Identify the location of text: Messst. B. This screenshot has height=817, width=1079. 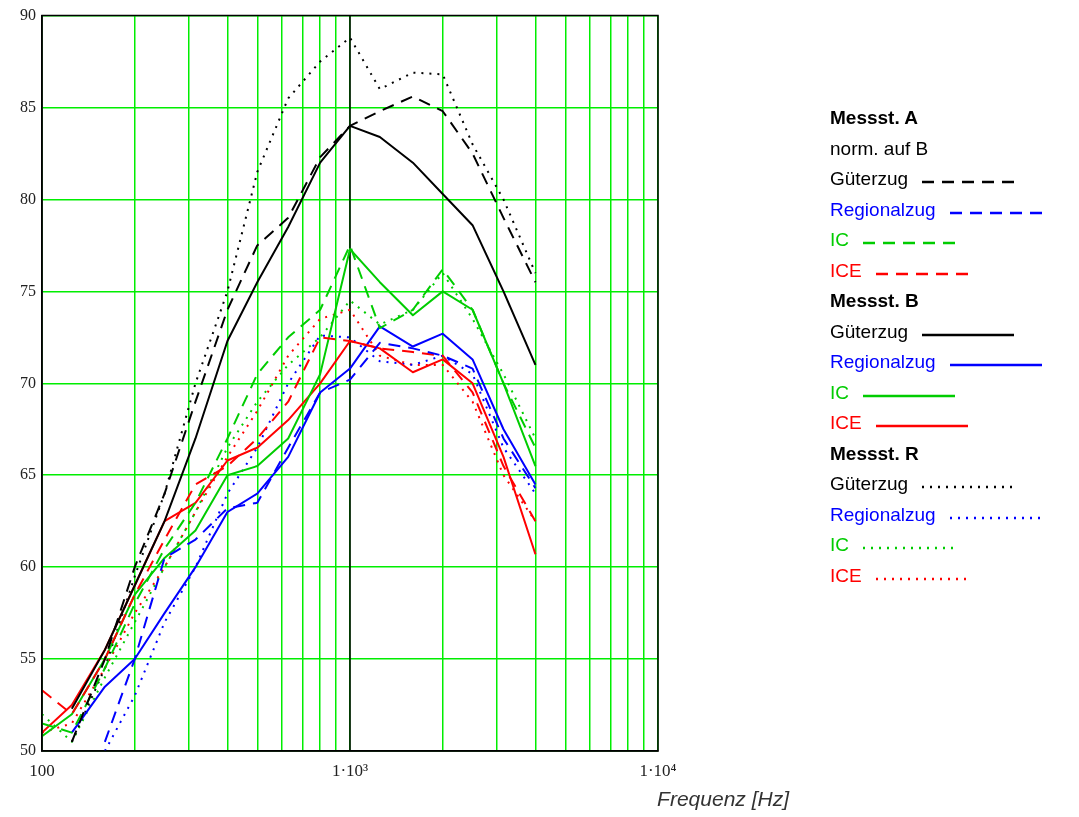
(875, 301).